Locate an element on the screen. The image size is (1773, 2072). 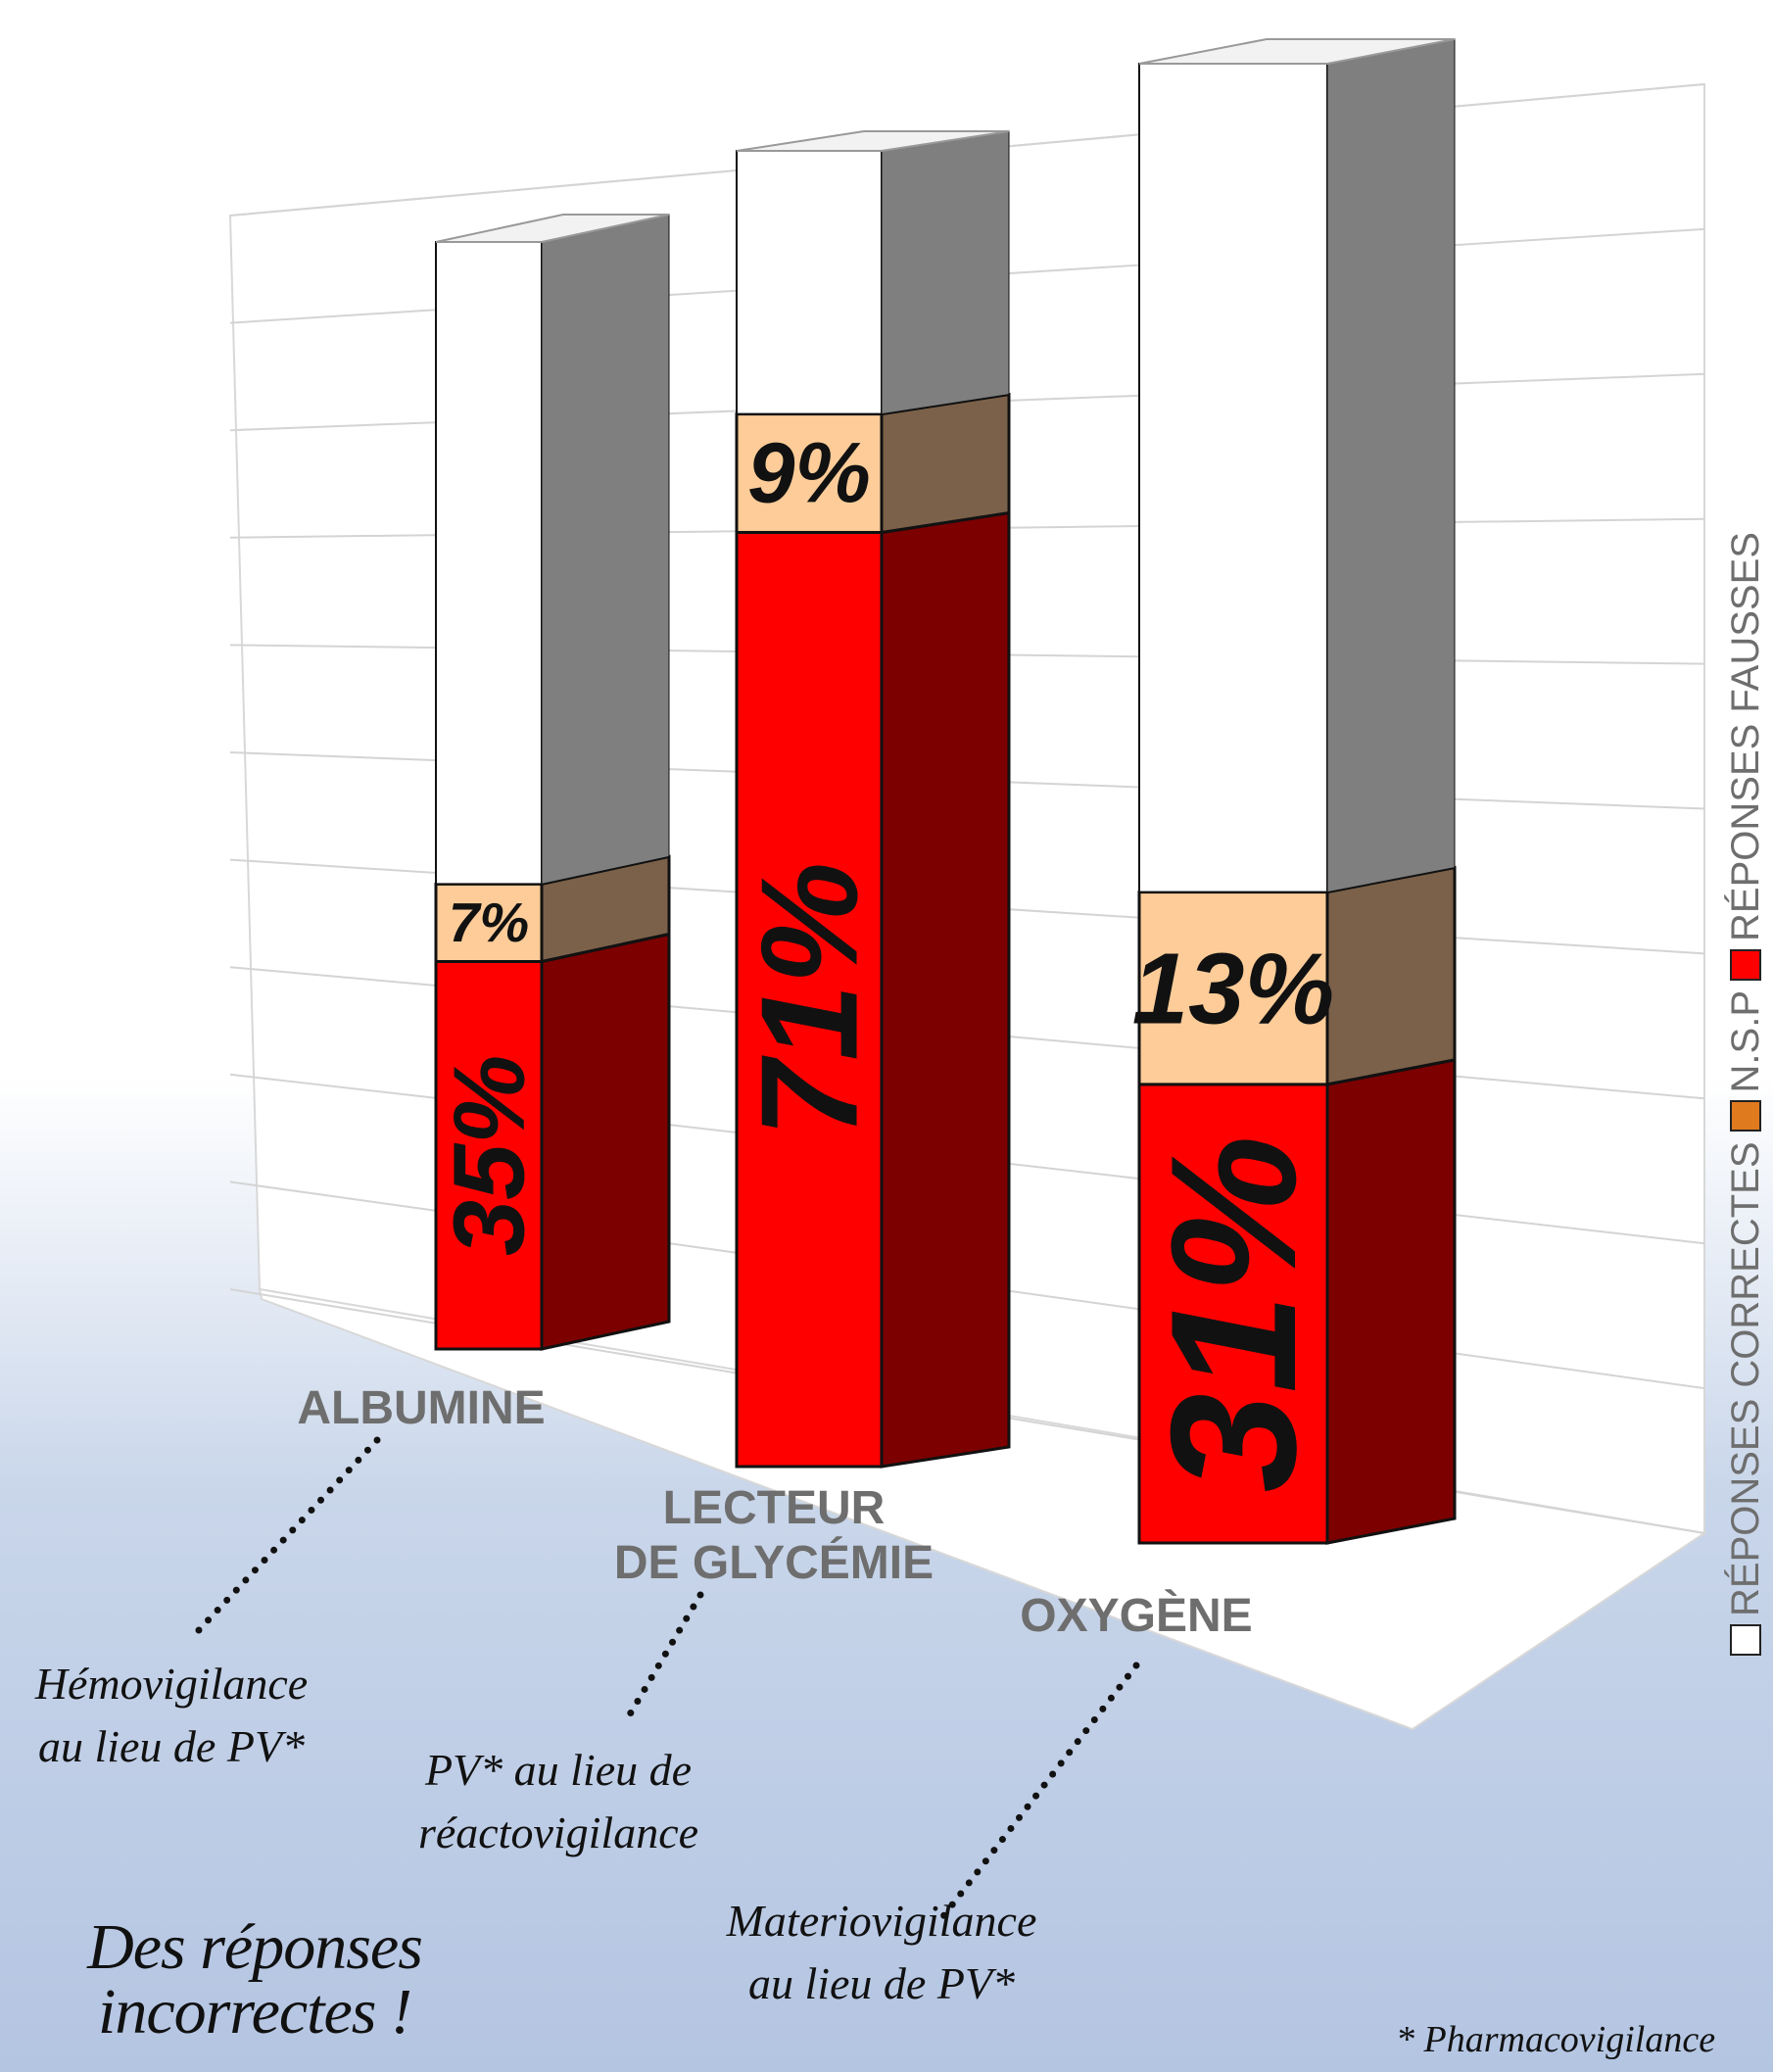
data-label-lecteur-fausses: 71% is located at coordinates (809, 999).